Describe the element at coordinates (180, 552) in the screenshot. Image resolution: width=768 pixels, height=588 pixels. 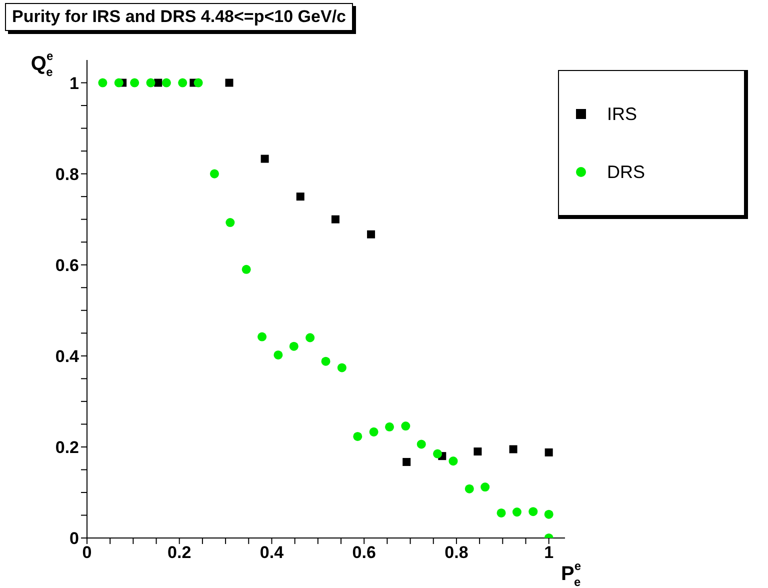
I see `x-tick-label: 0.2` at that location.